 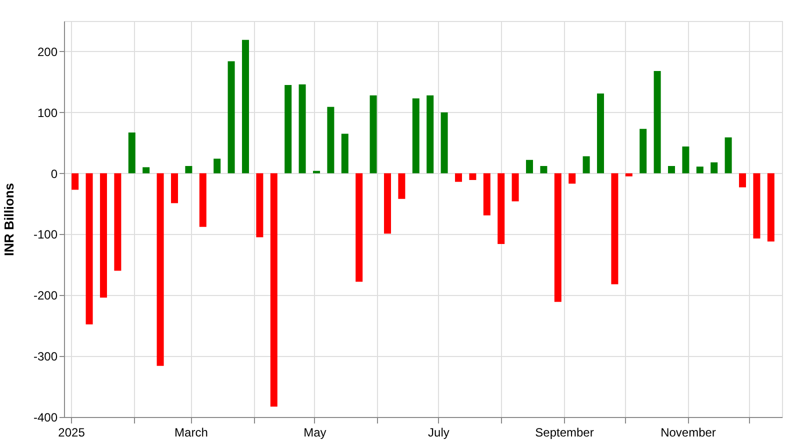 What do you see at coordinates (45, 235) in the screenshot?
I see `y-tick-label: -100` at bounding box center [45, 235].